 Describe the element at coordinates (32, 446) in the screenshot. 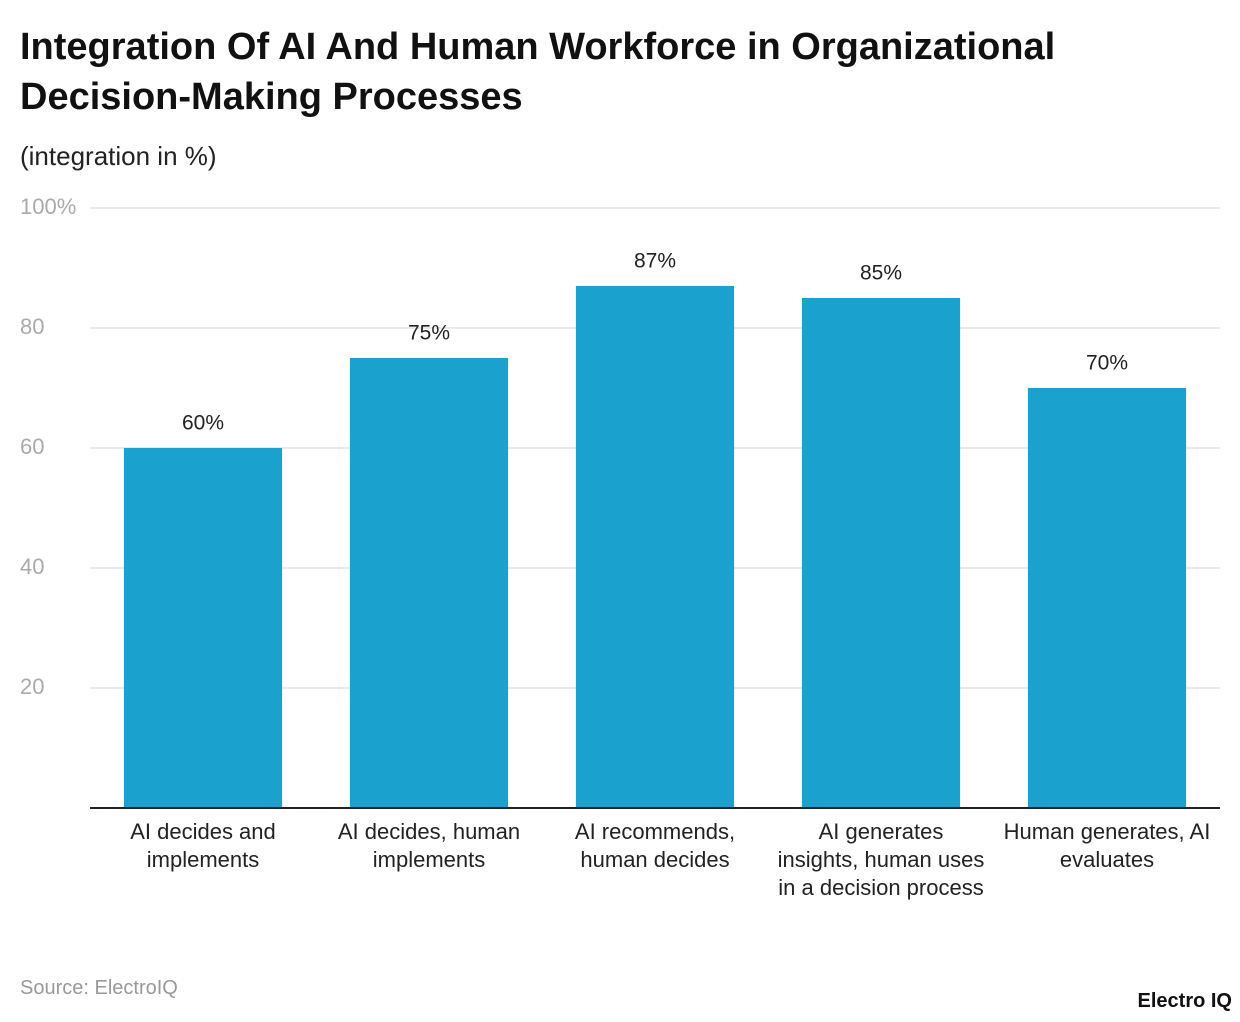

I see `y-tick-label: 60` at that location.